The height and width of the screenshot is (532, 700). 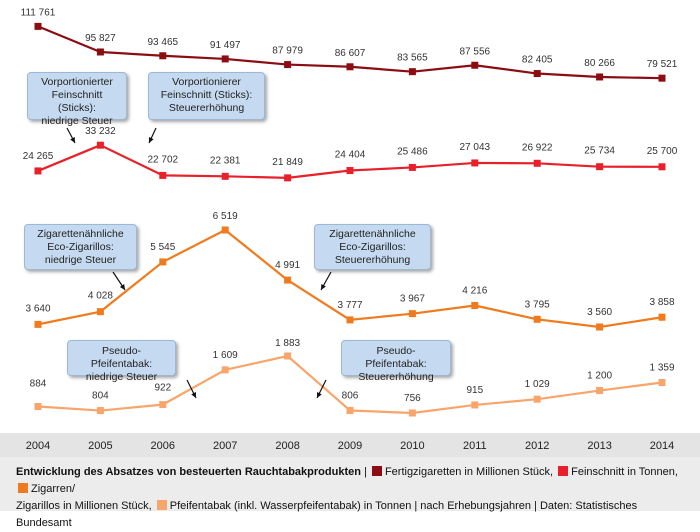 What do you see at coordinates (475, 147) in the screenshot?
I see `data-label: 27 043` at bounding box center [475, 147].